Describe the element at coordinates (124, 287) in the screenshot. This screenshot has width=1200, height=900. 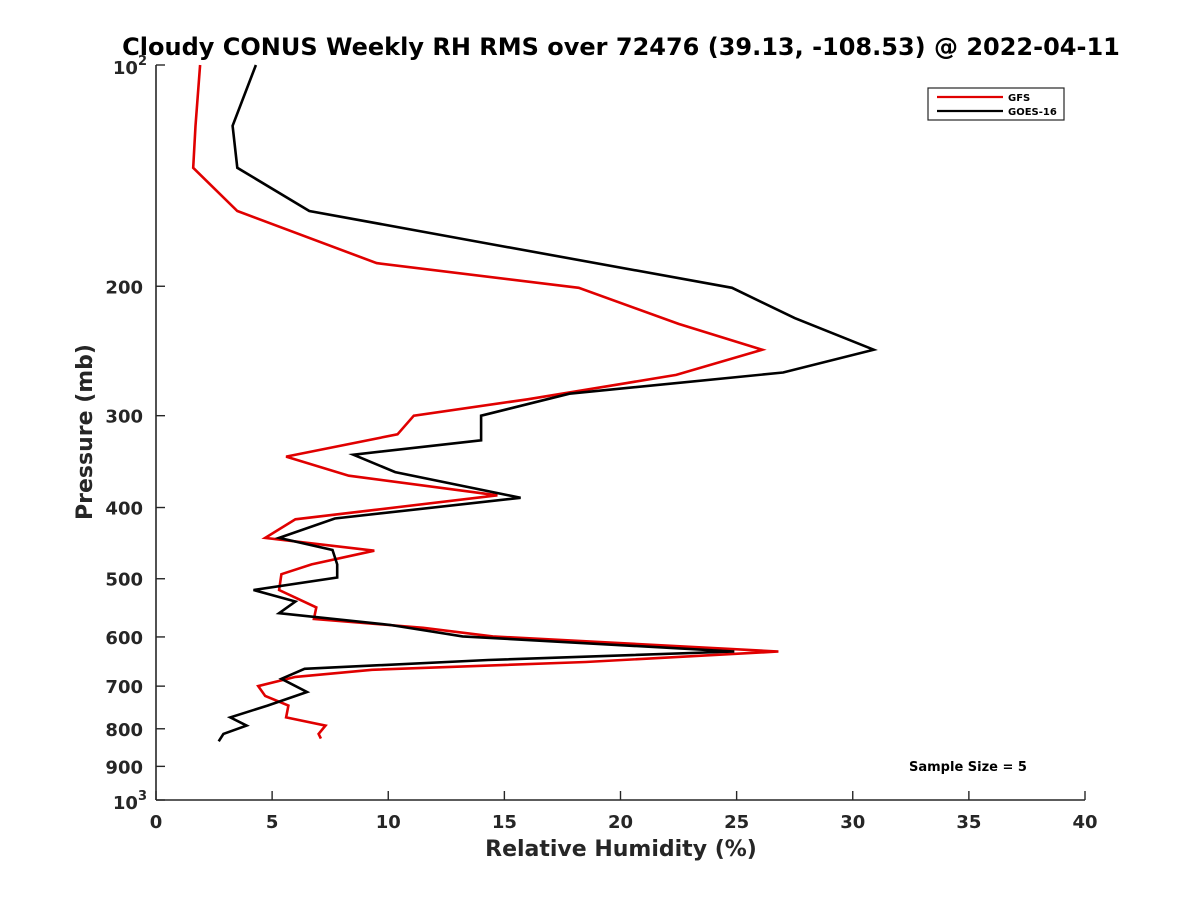
I see `y-tick-label: 200` at that location.